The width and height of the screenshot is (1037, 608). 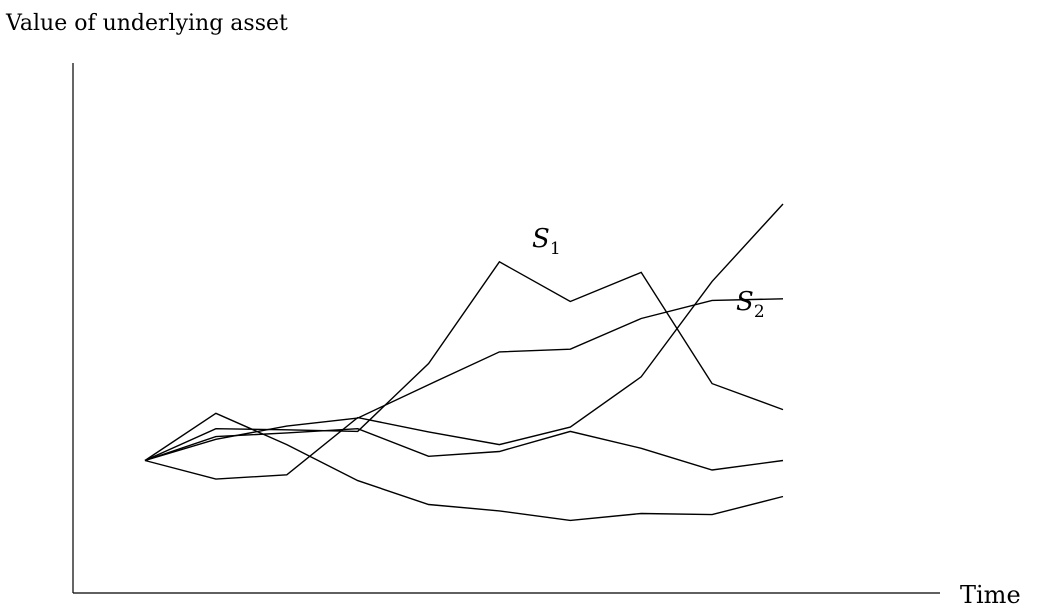 I want to click on series-label-subscript: 1, so click(x=555, y=249).